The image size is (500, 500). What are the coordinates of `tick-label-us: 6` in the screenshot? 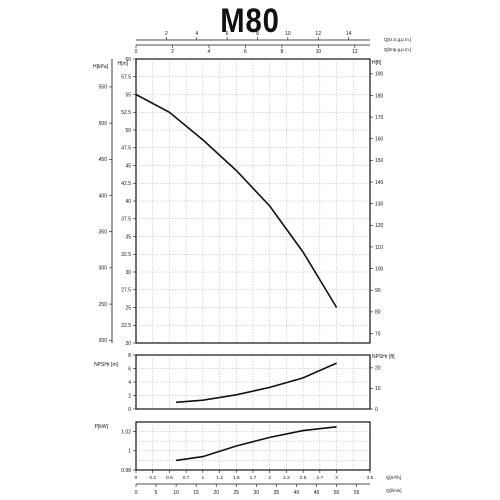 It's located at (227, 34).